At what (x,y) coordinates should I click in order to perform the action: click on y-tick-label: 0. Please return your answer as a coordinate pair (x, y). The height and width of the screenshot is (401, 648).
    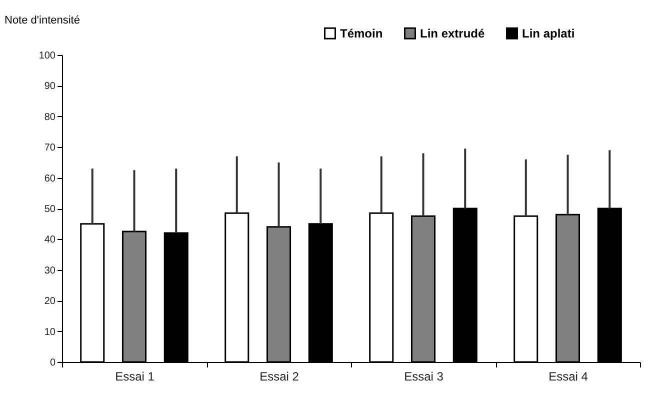
    Looking at the image, I should click on (53, 363).